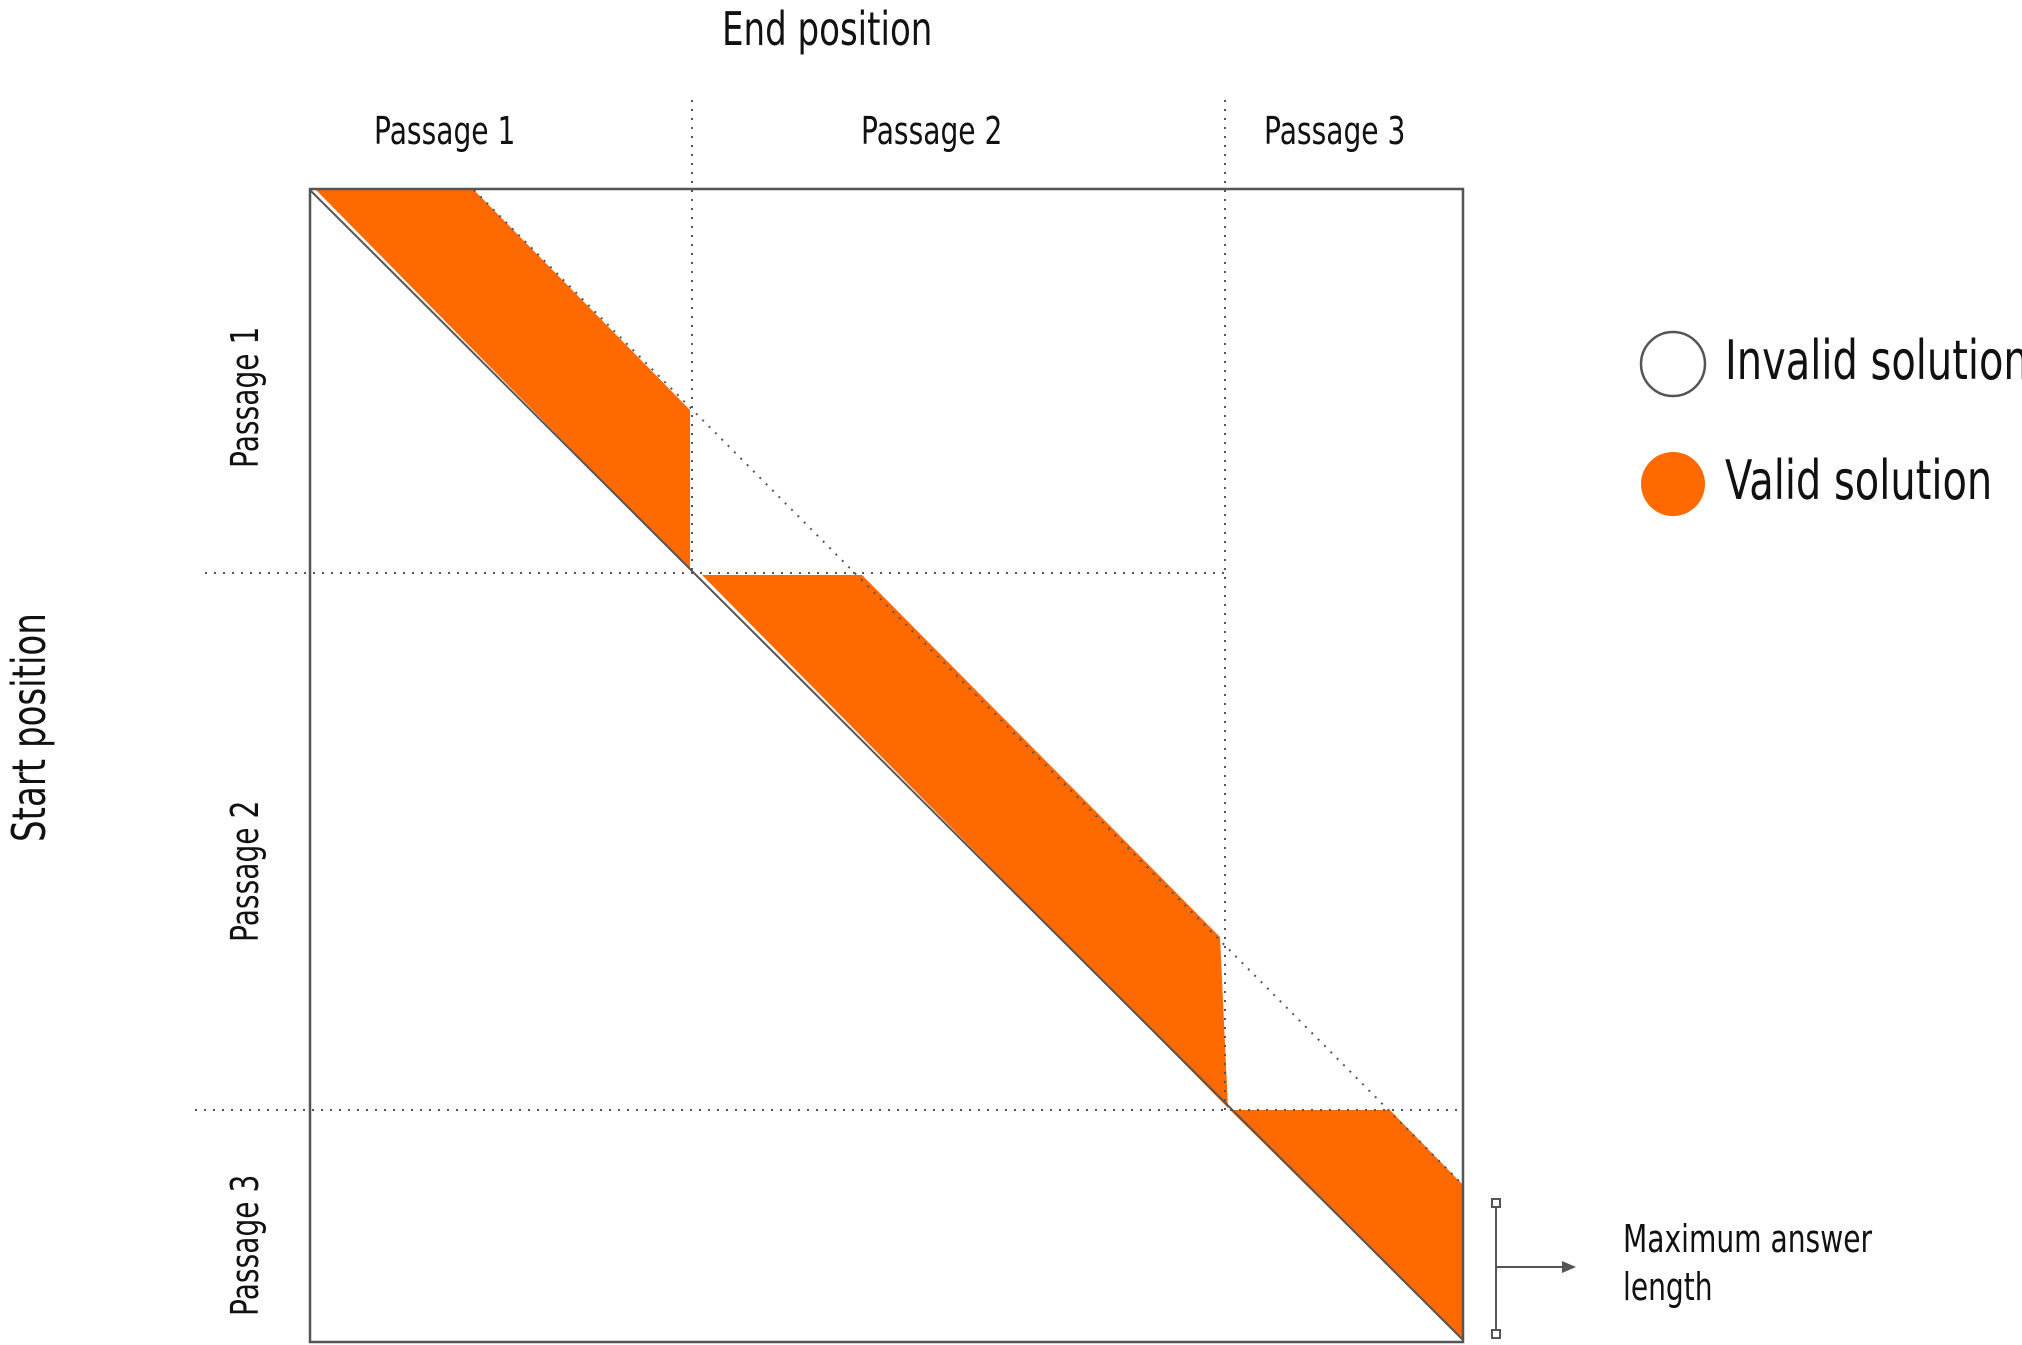 This screenshot has height=1345, width=2022. What do you see at coordinates (1748, 1239) in the screenshot?
I see `max-answer-length-line-1: Maximum answer` at bounding box center [1748, 1239].